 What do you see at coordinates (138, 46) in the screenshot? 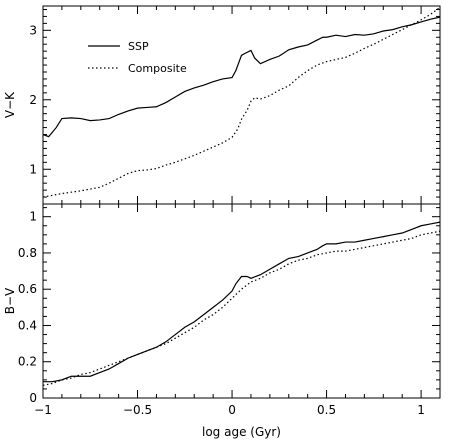
I see `legend-label-ssp: SSP` at bounding box center [138, 46].